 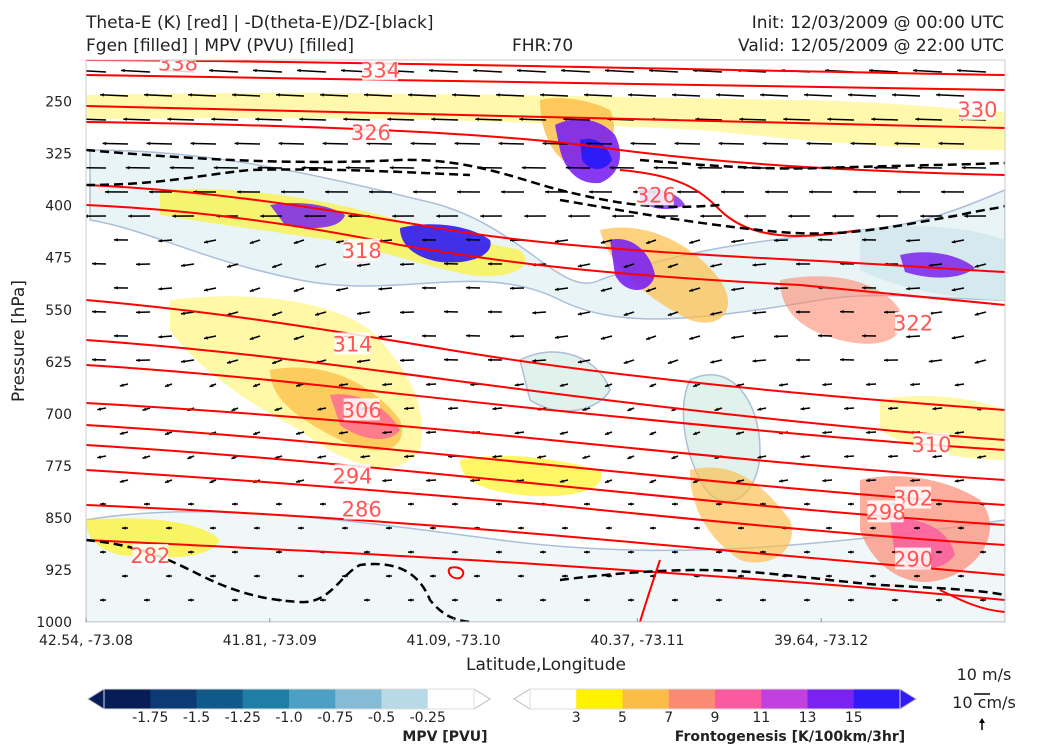 I want to click on colorbar-arrow-right, so click(x=482, y=699).